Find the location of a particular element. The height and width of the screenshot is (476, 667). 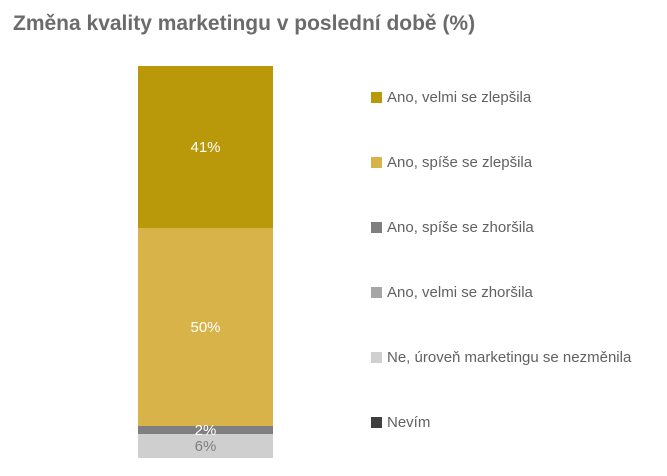

legend-item: Ano, velmi se zhoršila is located at coordinates (501, 292).